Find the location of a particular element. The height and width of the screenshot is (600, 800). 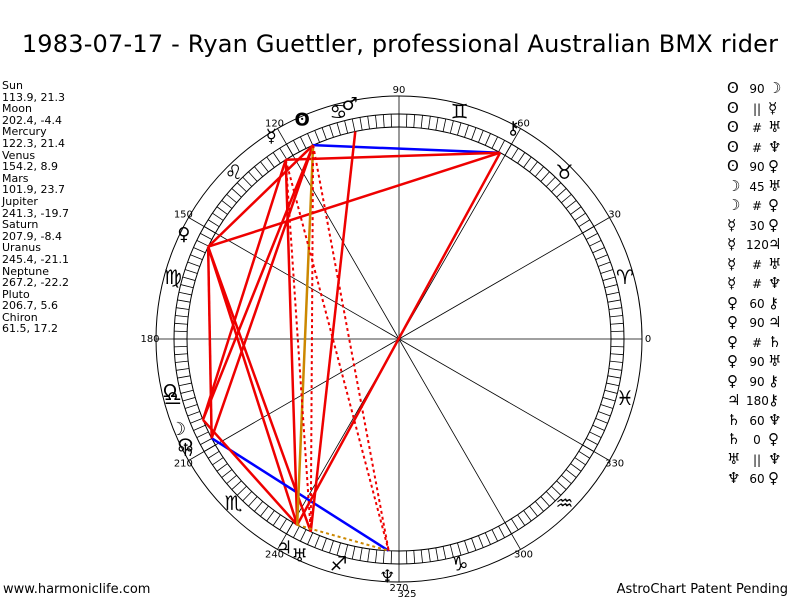

planet-name-mars: Mars is located at coordinates (15, 178).